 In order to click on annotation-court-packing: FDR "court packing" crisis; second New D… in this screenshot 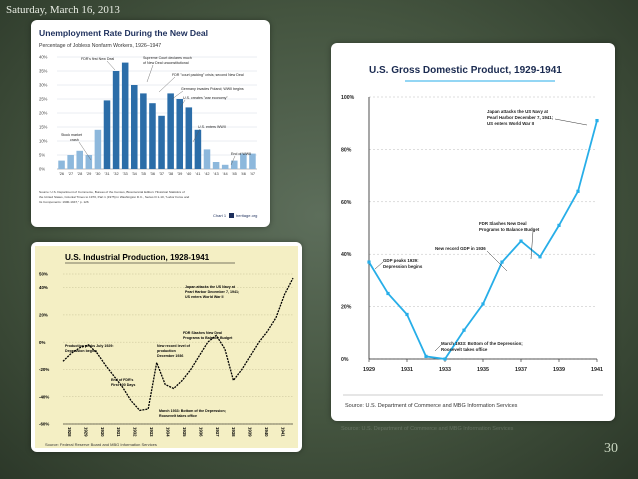, I will do `click(208, 75)`.